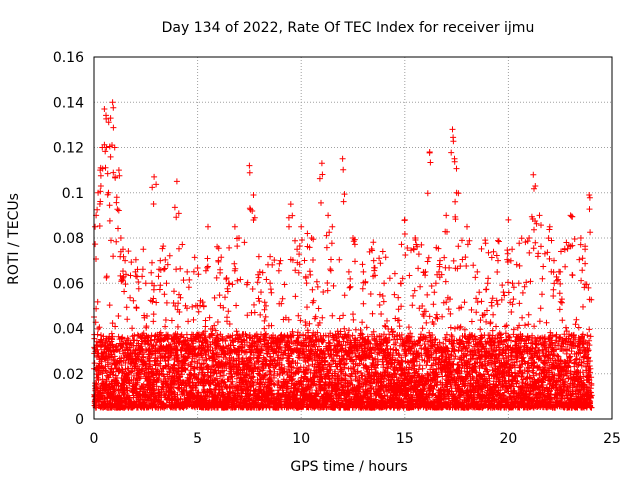 This screenshot has width=640, height=480. What do you see at coordinates (68, 330) in the screenshot?
I see `y-tick-label: 0.04` at bounding box center [68, 330].